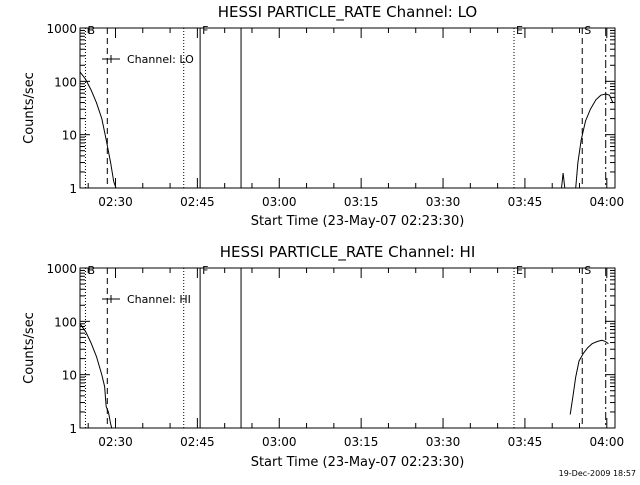 The width and height of the screenshot is (640, 485). I want to click on legend-label: Channel: LO, so click(160, 59).